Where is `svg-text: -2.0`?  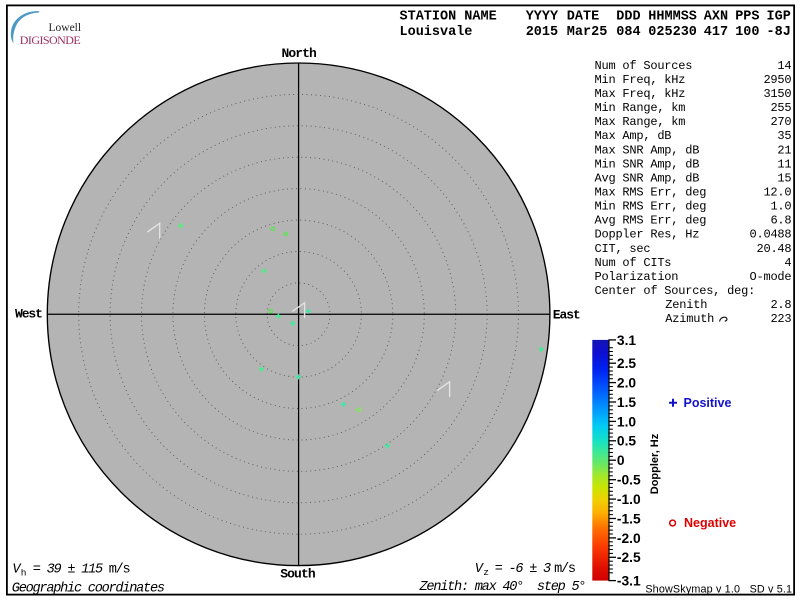
svg-text: -2.0 is located at coordinates (629, 538).